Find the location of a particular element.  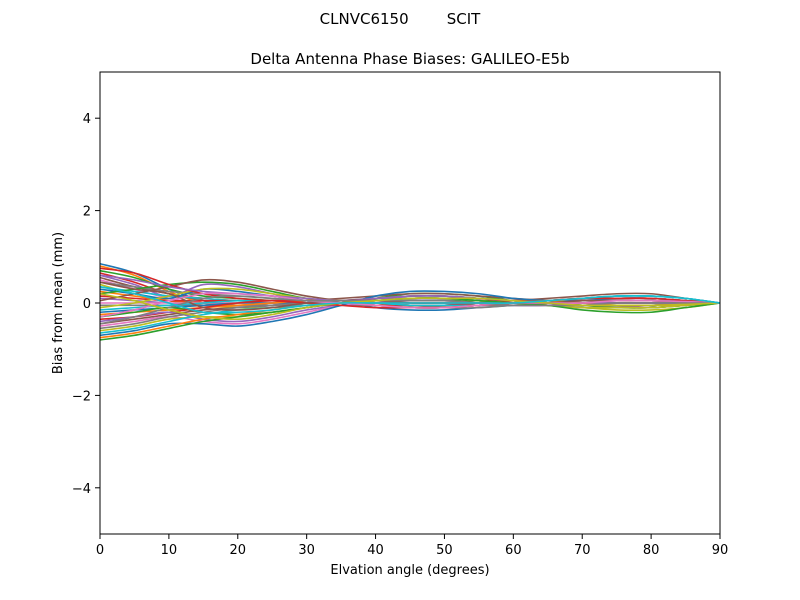

x-axis: 0 10 20 30 40 50 60 70 80 90 is located at coordinates (412, 546).